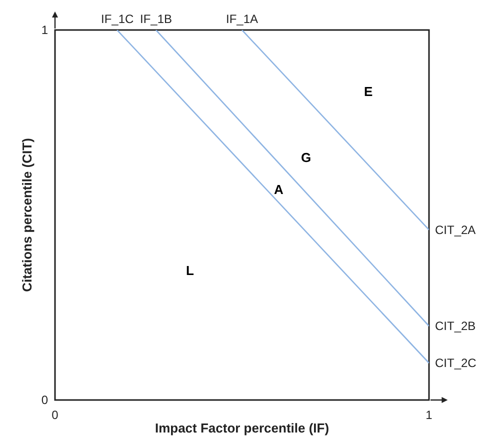  What do you see at coordinates (242, 19) in the screenshot?
I see `annotation: IF_1A` at bounding box center [242, 19].